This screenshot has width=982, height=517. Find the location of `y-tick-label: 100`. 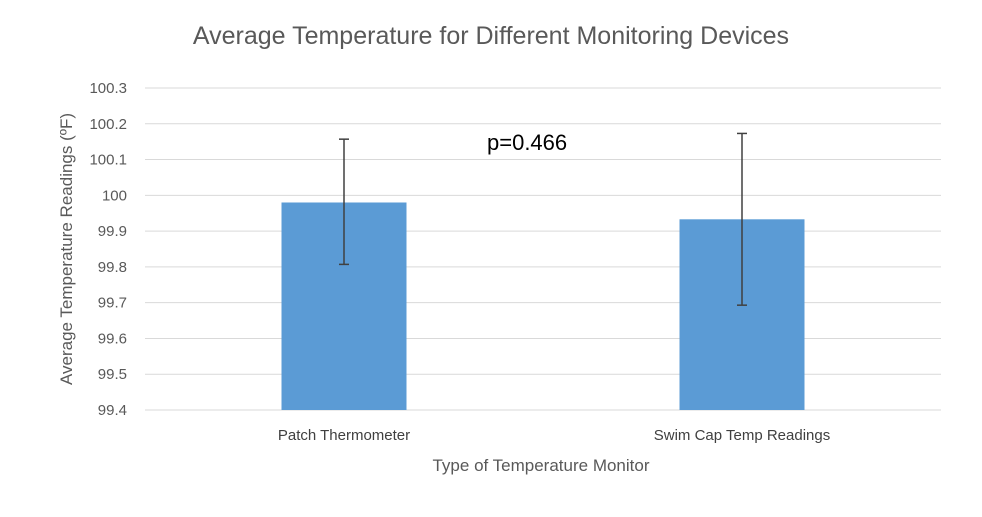

y-tick-label: 100 is located at coordinates (114, 195).